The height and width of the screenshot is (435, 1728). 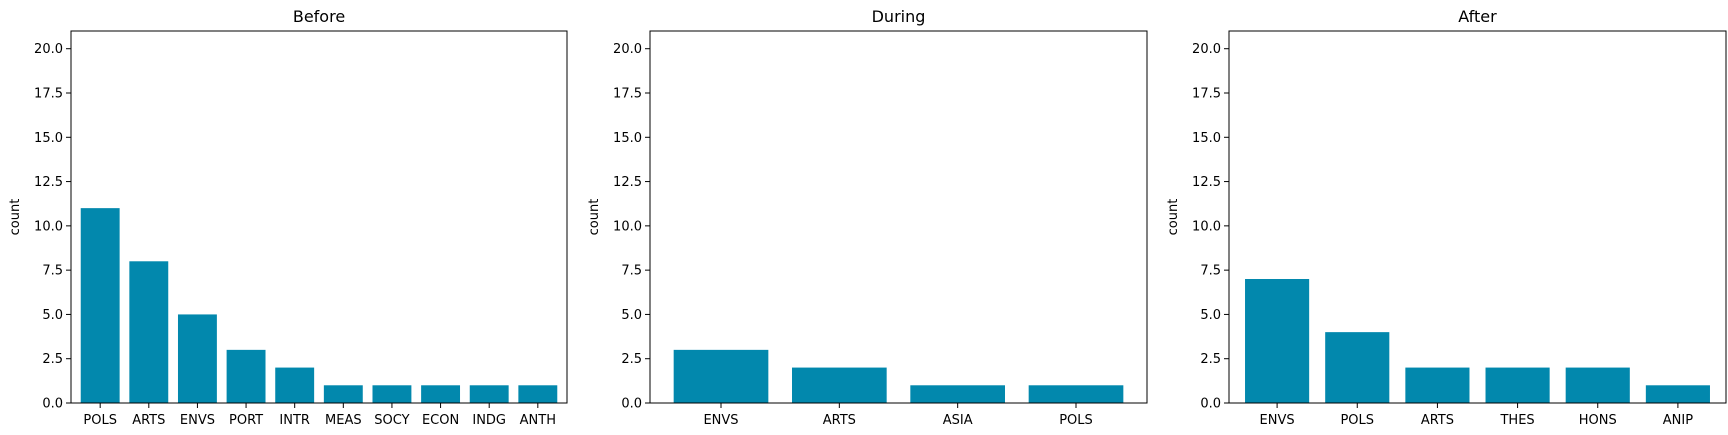 What do you see at coordinates (594, 217) in the screenshot?
I see `ylabel-during: count` at bounding box center [594, 217].